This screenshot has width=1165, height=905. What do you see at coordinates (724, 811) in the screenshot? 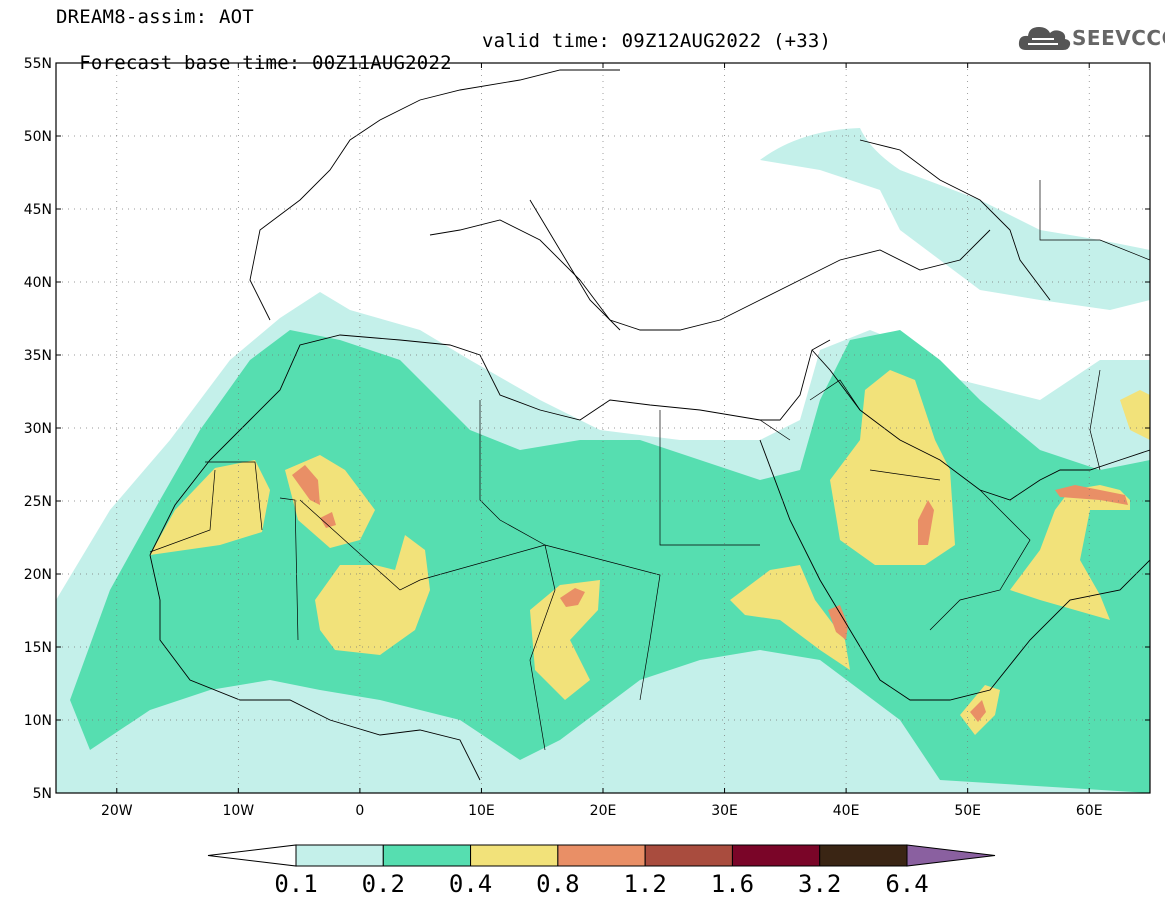
I see `lon-tick-label: 30E` at bounding box center [724, 811].